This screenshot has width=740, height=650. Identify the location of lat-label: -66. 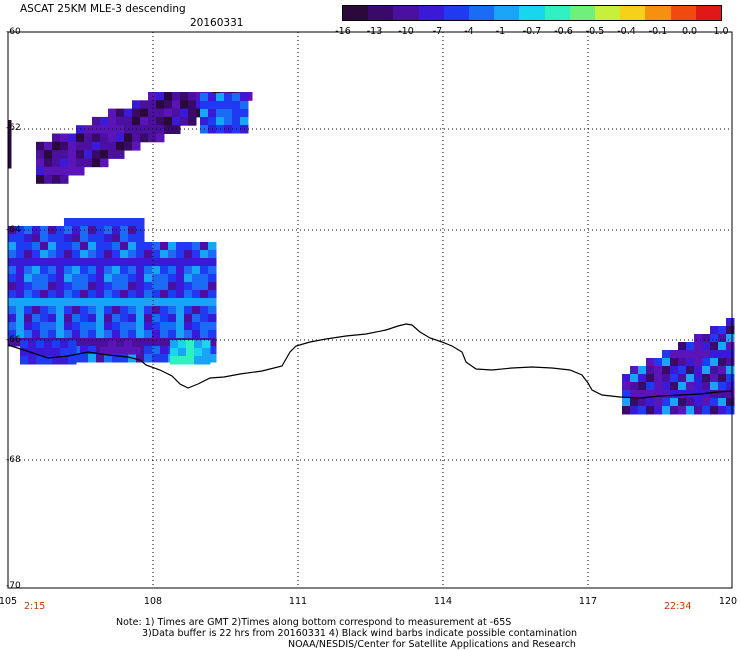
(13, 340).